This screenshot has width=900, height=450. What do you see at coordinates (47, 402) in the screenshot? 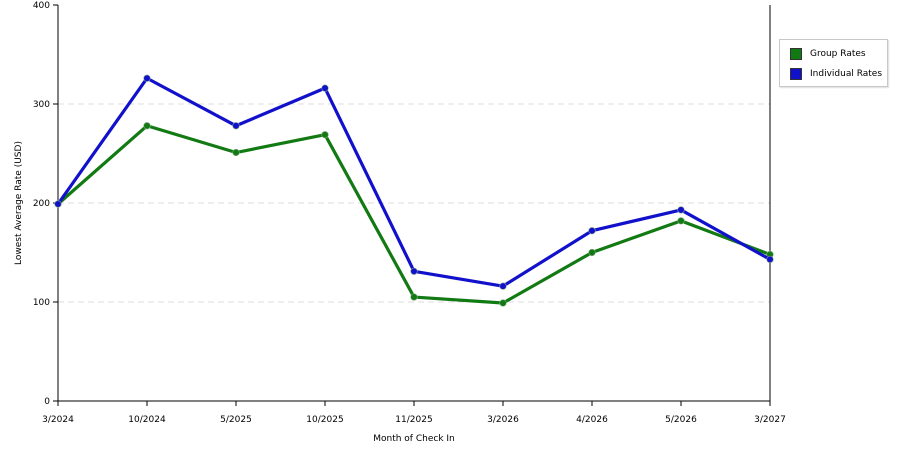
I see `y-tick-label: 0` at bounding box center [47, 402].